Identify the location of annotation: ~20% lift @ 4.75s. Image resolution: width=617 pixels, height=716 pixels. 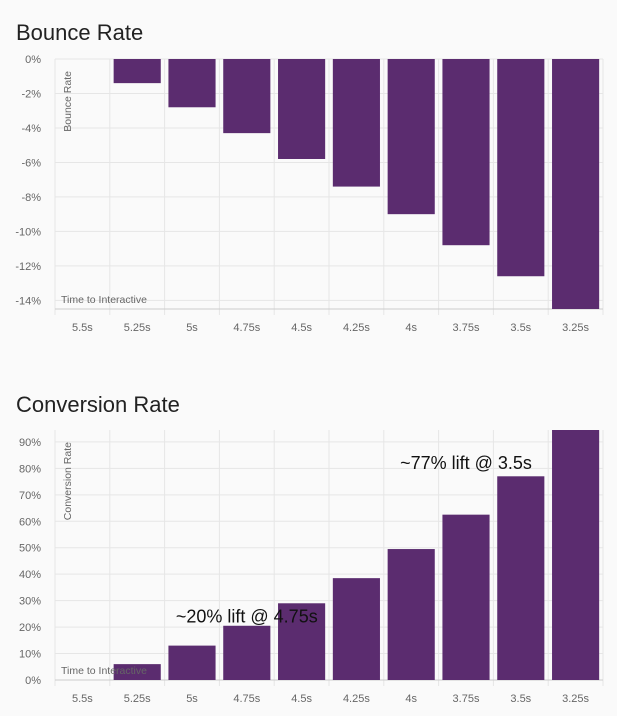
(247, 617).